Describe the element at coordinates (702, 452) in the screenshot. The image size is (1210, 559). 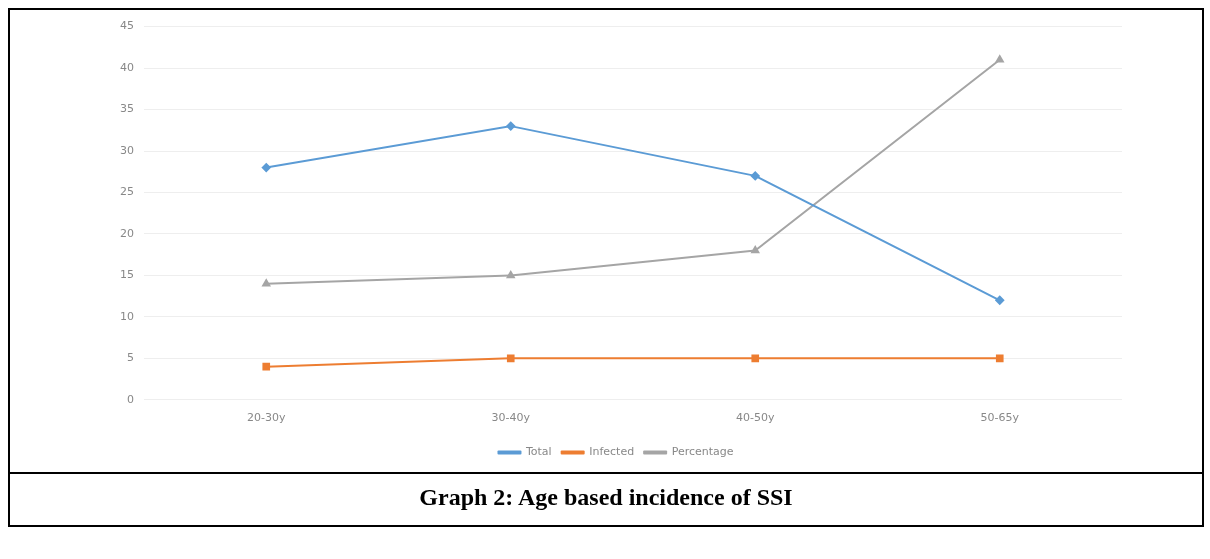
I see `legend-label: Percentage` at that location.